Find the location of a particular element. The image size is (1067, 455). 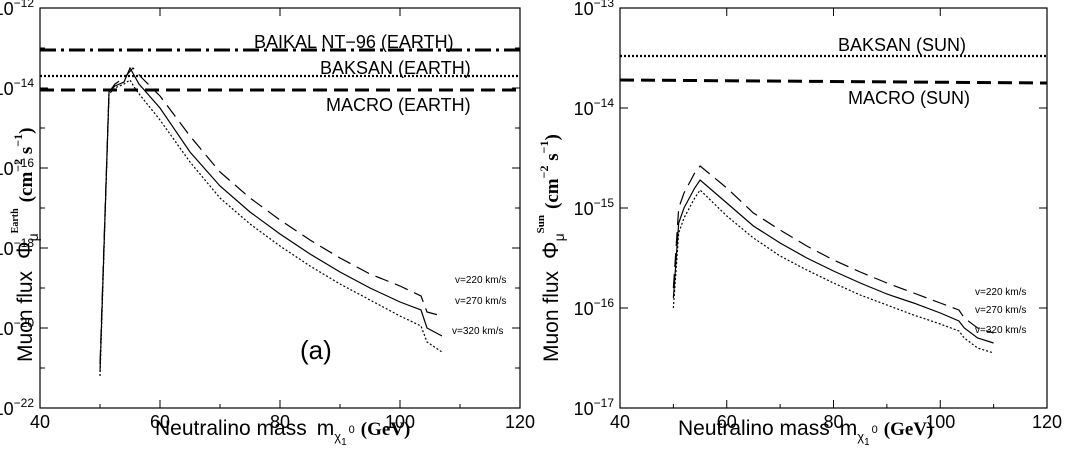

y-tick-label: 10−12 is located at coordinates (17, 9).